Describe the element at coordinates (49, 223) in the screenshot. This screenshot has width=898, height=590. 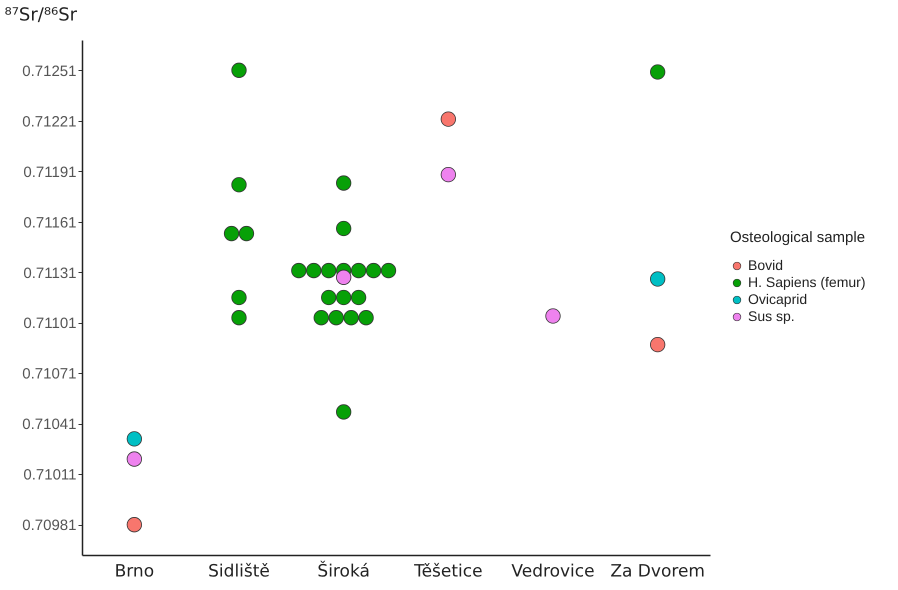
I see `y-tick-label: 0.71161` at that location.